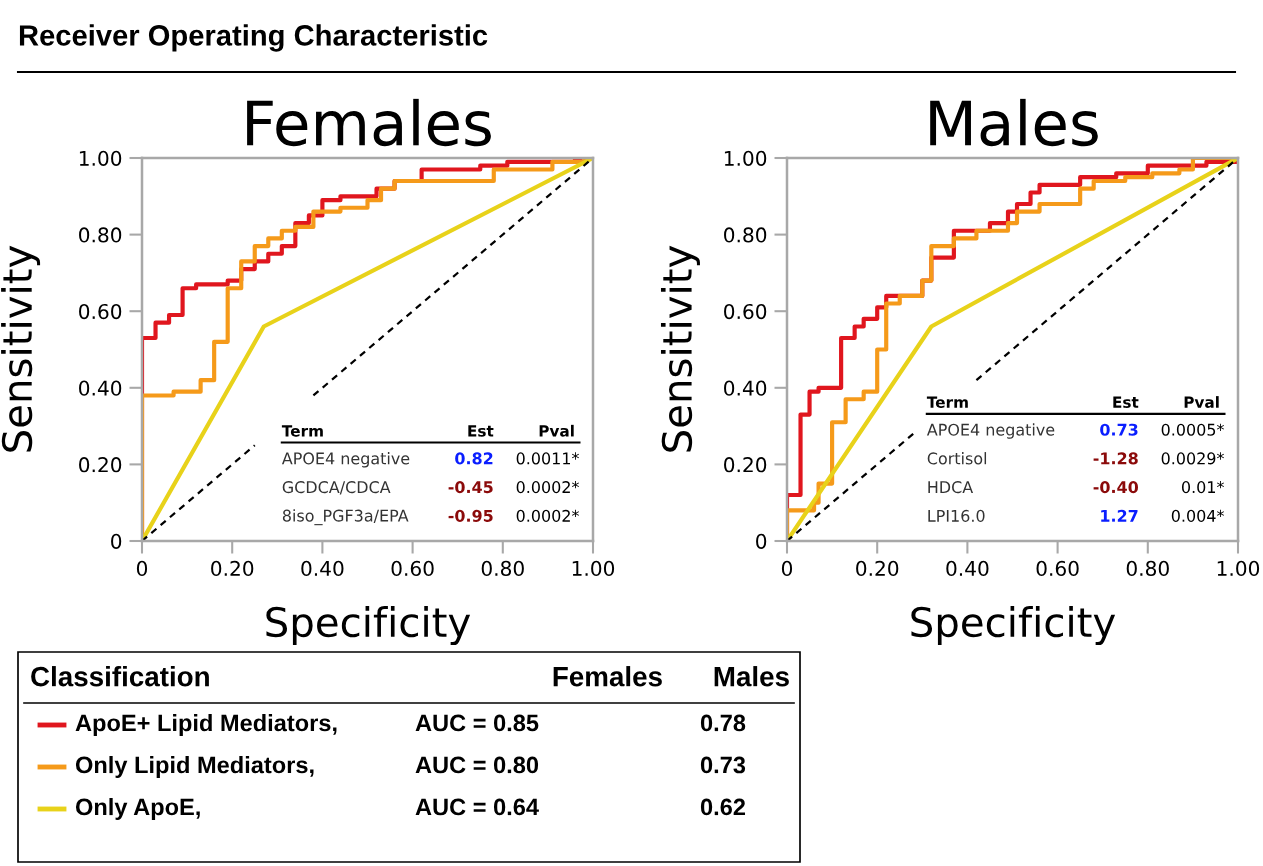 The image size is (1263, 866). Describe the element at coordinates (751, 676) in the screenshot. I see `text: Males` at that location.